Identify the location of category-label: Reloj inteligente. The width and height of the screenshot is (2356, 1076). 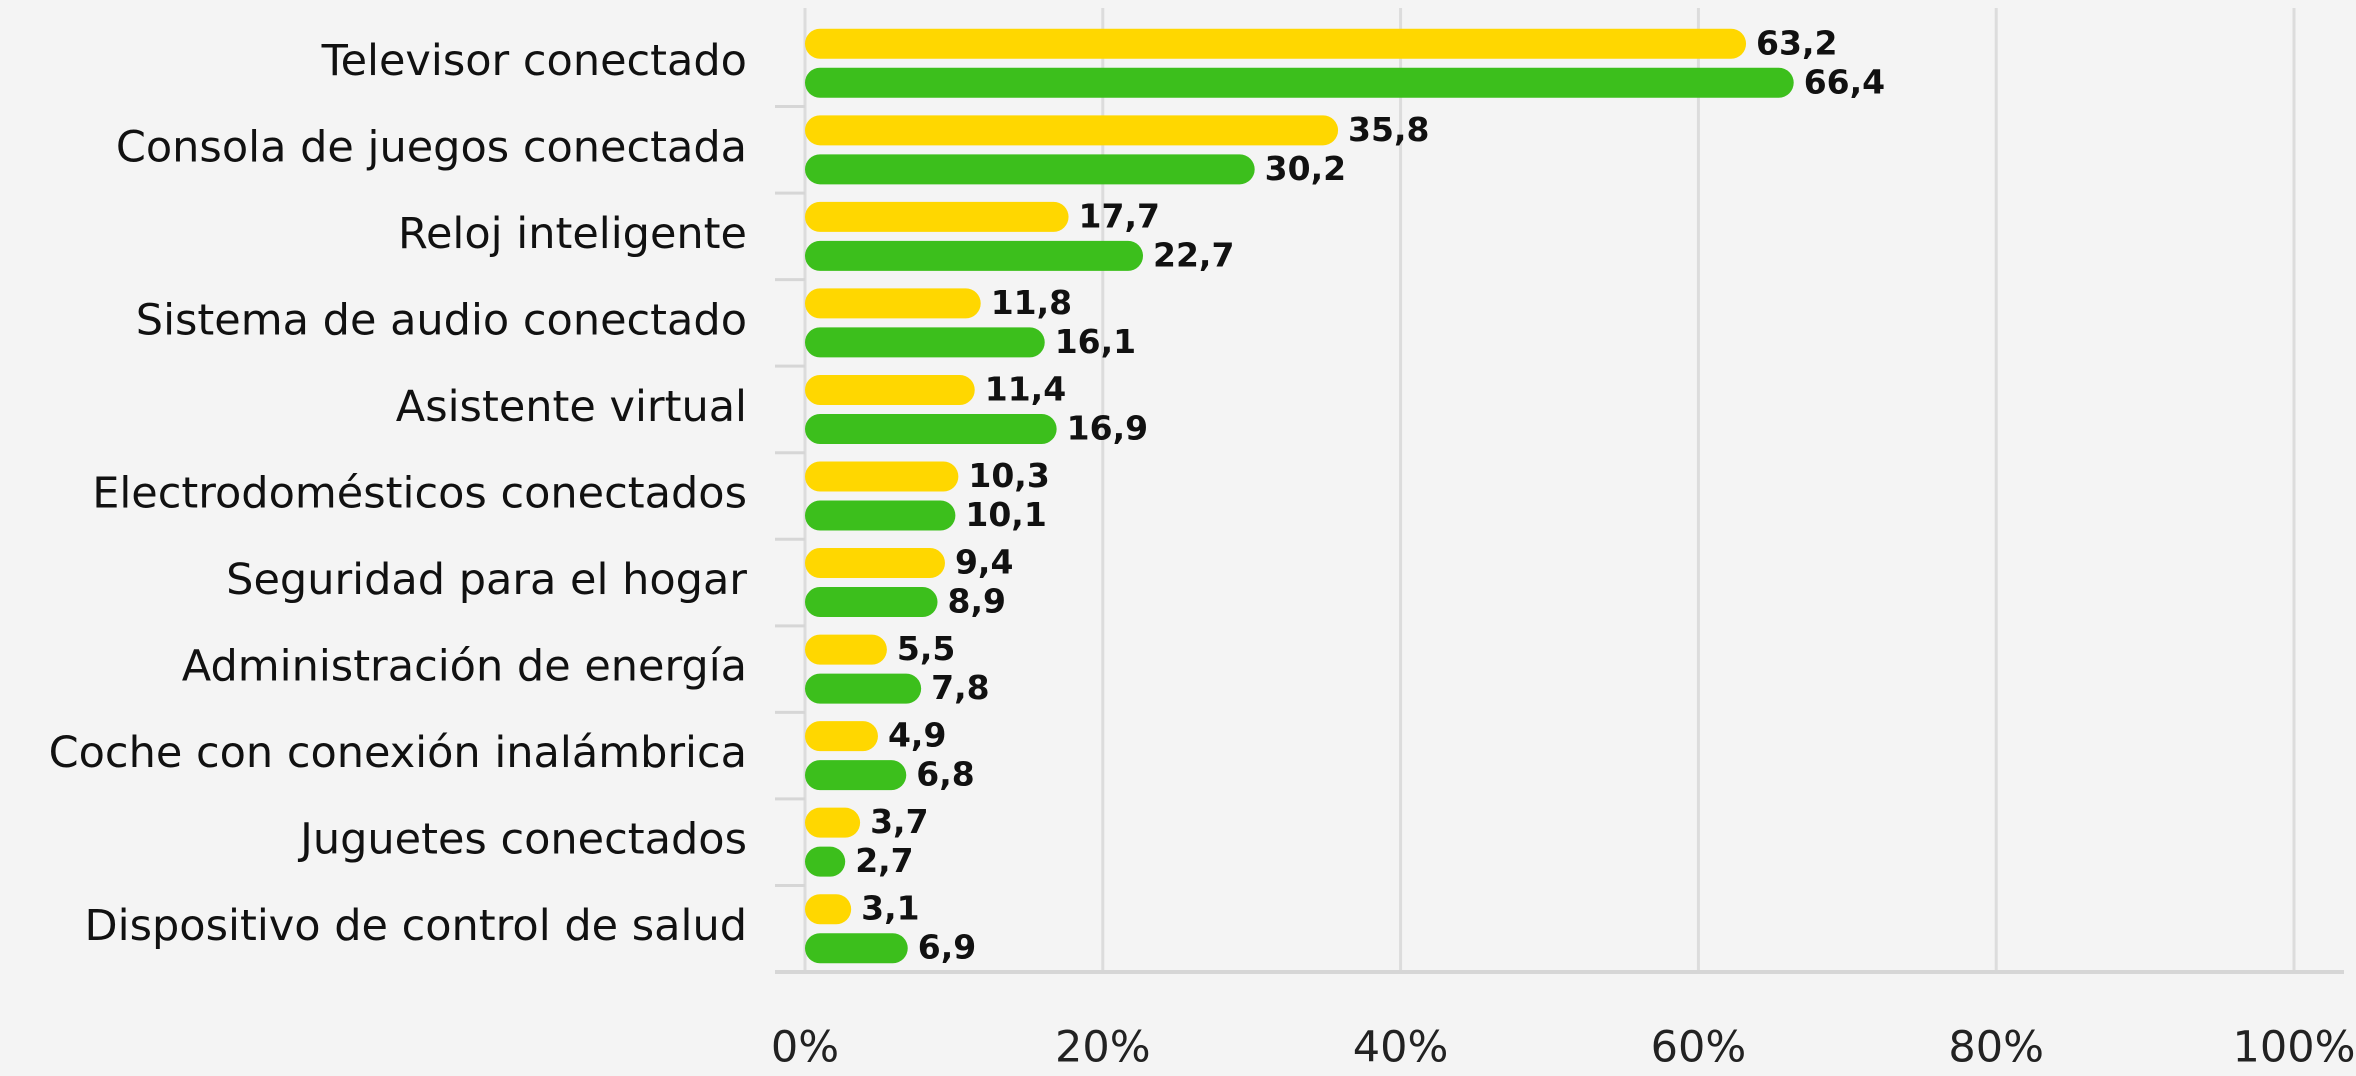
(572, 234).